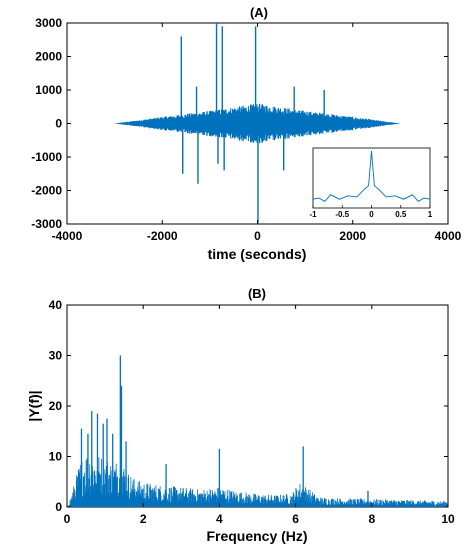  What do you see at coordinates (401, 214) in the screenshot?
I see `inset-tick-label: 0.5` at bounding box center [401, 214].